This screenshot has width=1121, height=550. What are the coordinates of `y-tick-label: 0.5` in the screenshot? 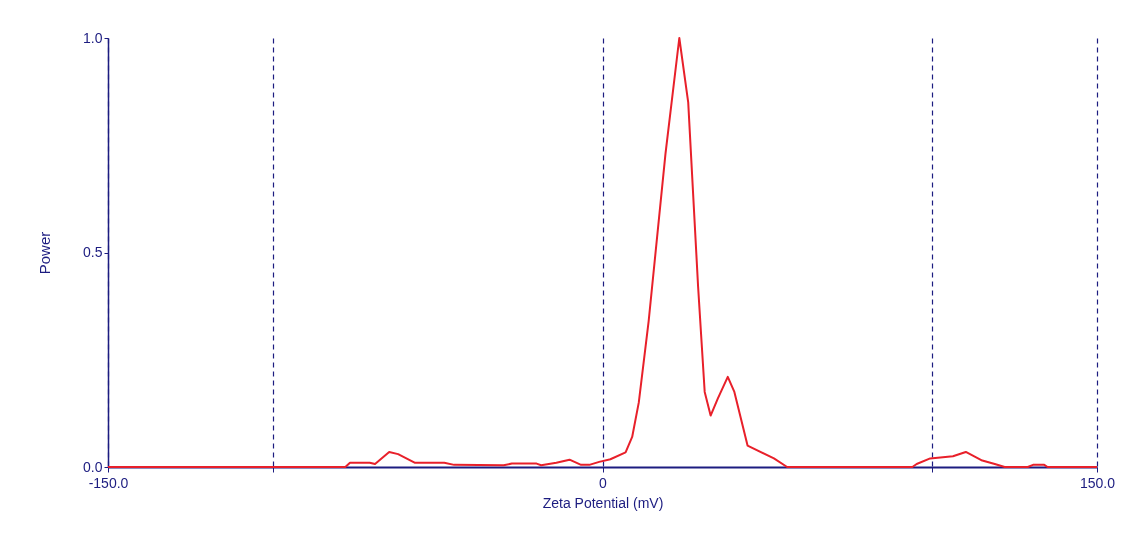 It's located at (93, 252).